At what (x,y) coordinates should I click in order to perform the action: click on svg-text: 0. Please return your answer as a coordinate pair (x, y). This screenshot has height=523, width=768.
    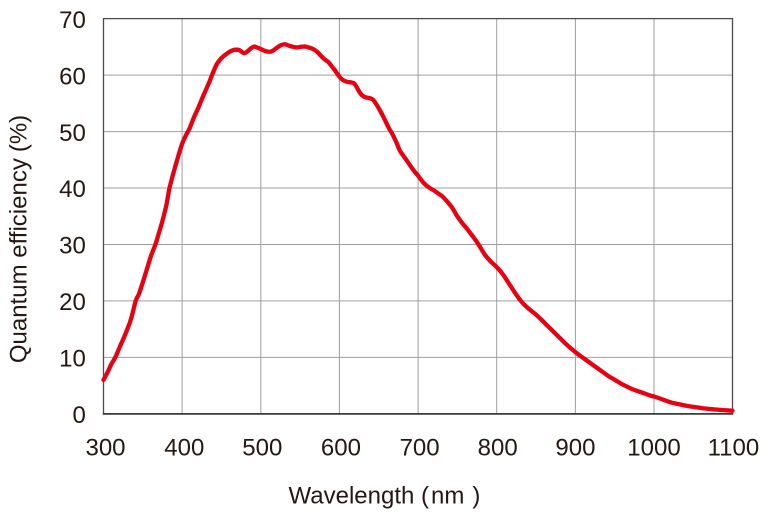
    Looking at the image, I should click on (78, 415).